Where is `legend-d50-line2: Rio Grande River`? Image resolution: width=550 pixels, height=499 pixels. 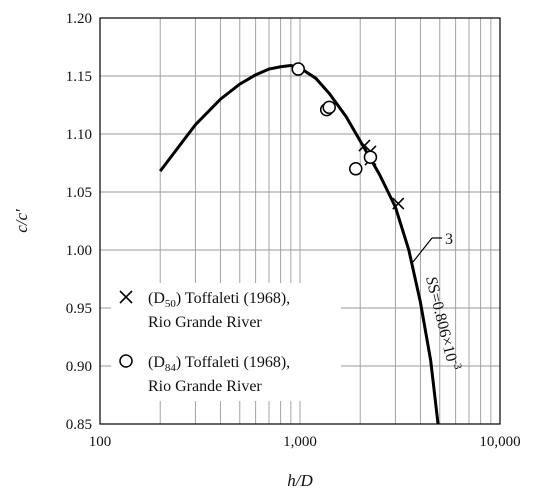
legend-d50-line2: Rio Grande River is located at coordinates (205, 322).